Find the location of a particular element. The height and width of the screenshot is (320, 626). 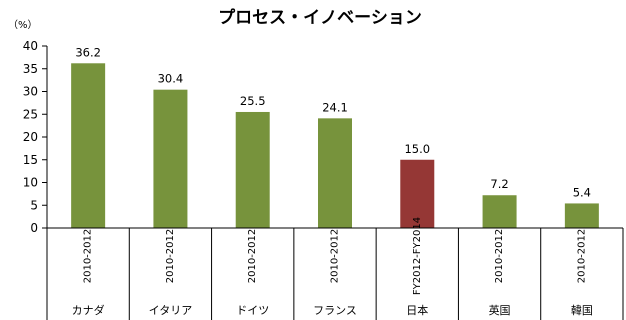

y-tick-label: 15 is located at coordinates (30, 160).